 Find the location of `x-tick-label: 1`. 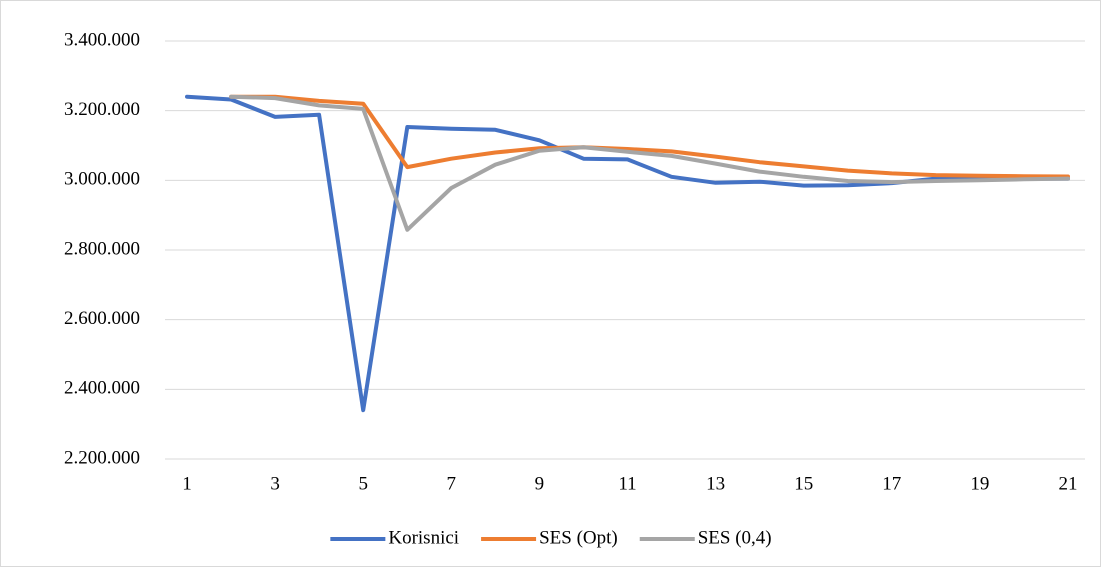

x-tick-label: 1 is located at coordinates (187, 483).